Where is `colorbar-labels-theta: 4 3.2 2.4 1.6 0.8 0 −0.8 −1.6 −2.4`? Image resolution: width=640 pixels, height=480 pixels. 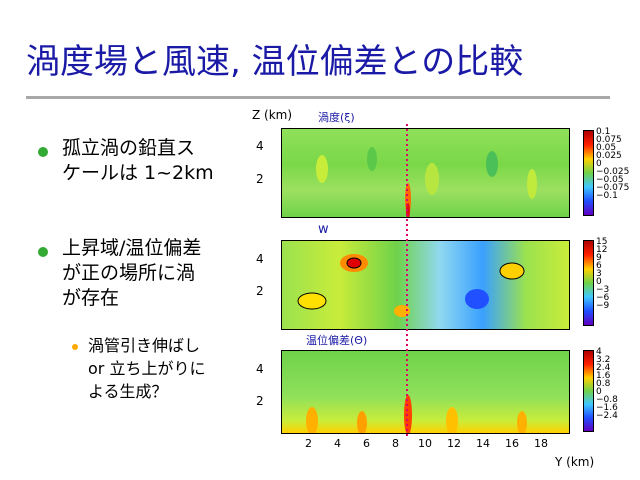
colorbar-labels-theta: 4 3.2 2.4 1.6 0.8 0 −0.8 −1.6 −2.4 is located at coordinates (607, 384).